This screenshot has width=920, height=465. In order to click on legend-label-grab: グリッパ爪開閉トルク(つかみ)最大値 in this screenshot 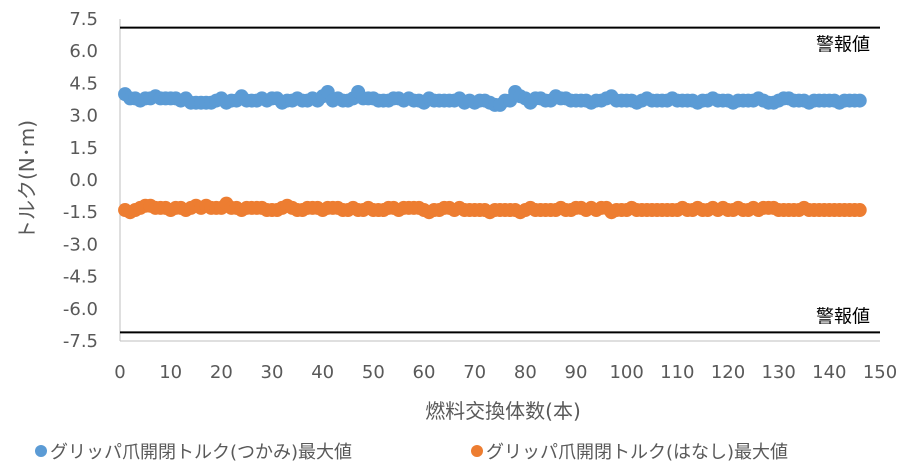, I will do `click(201, 451)`.